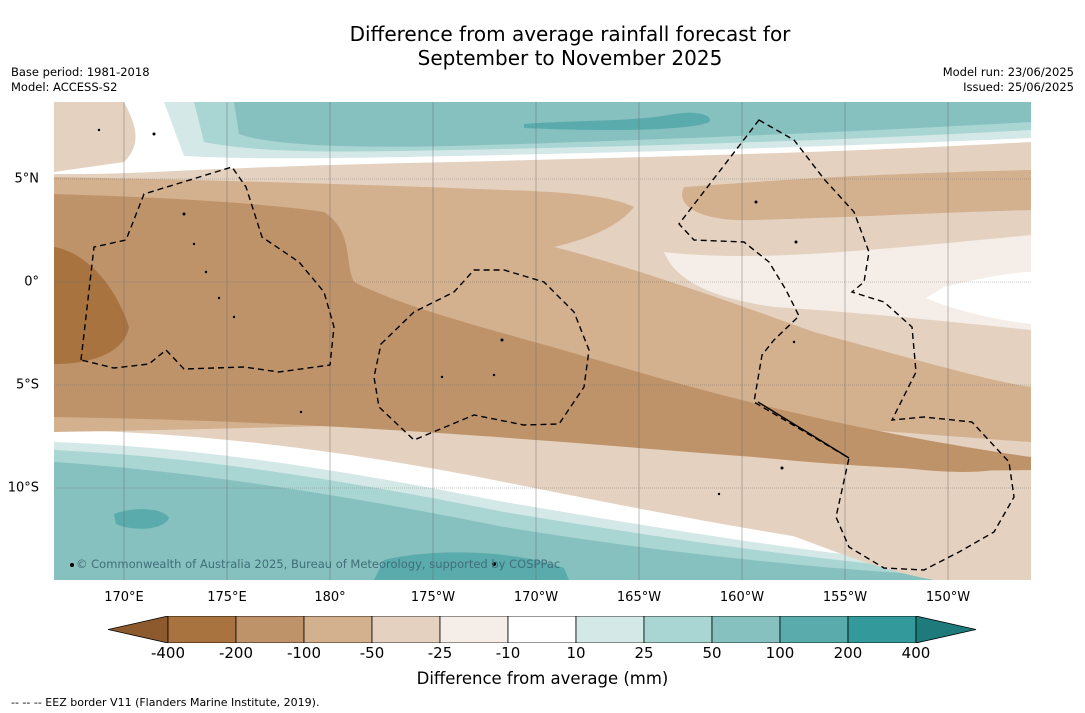 The height and width of the screenshot is (713, 1085). I want to click on lon-label-175w: 175°W, so click(433, 597).